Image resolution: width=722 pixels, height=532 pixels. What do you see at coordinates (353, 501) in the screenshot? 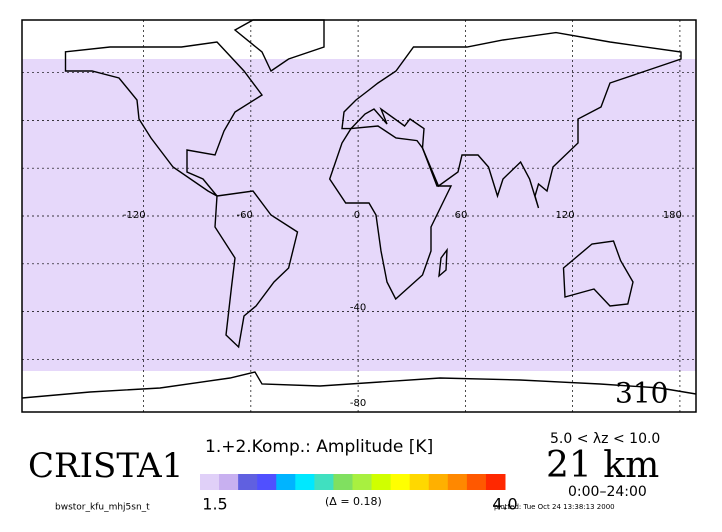
I see `colorbar-step: (Δ = 0.18)` at bounding box center [353, 501].